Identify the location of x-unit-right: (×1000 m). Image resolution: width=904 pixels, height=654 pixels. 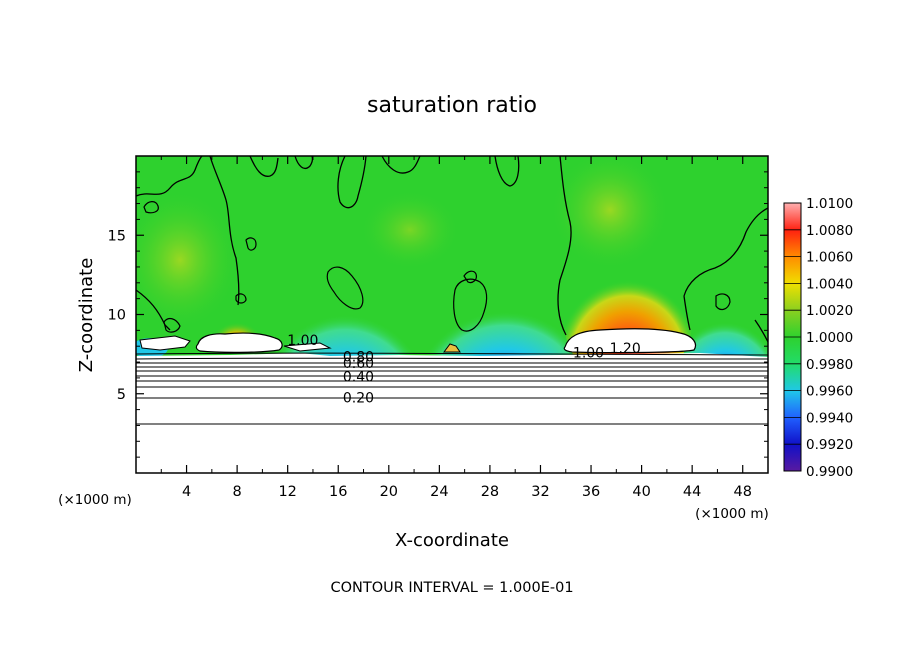
(732, 514).